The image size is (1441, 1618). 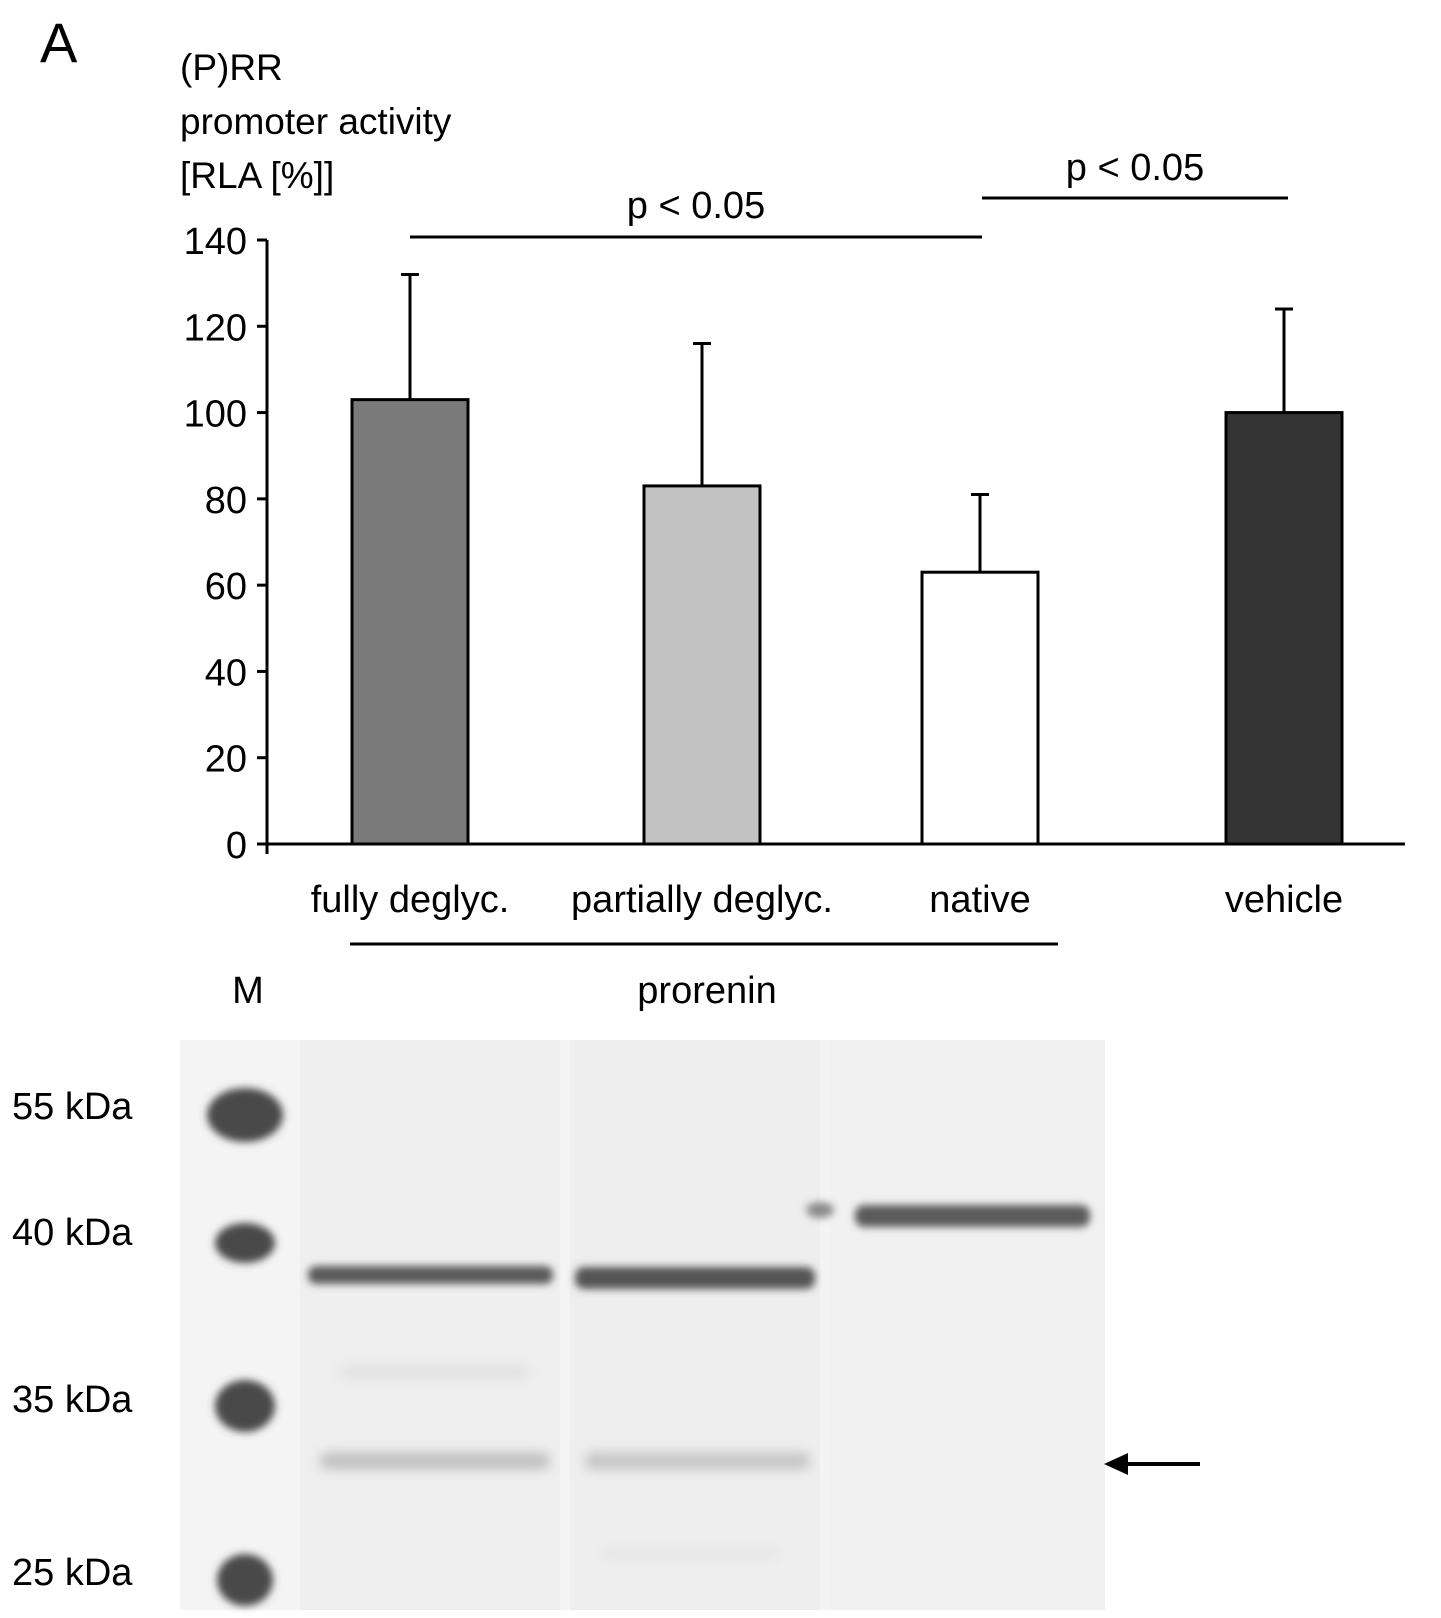 What do you see at coordinates (72, 1573) in the screenshot?
I see `marker-size-25kda: 25 kDa` at bounding box center [72, 1573].